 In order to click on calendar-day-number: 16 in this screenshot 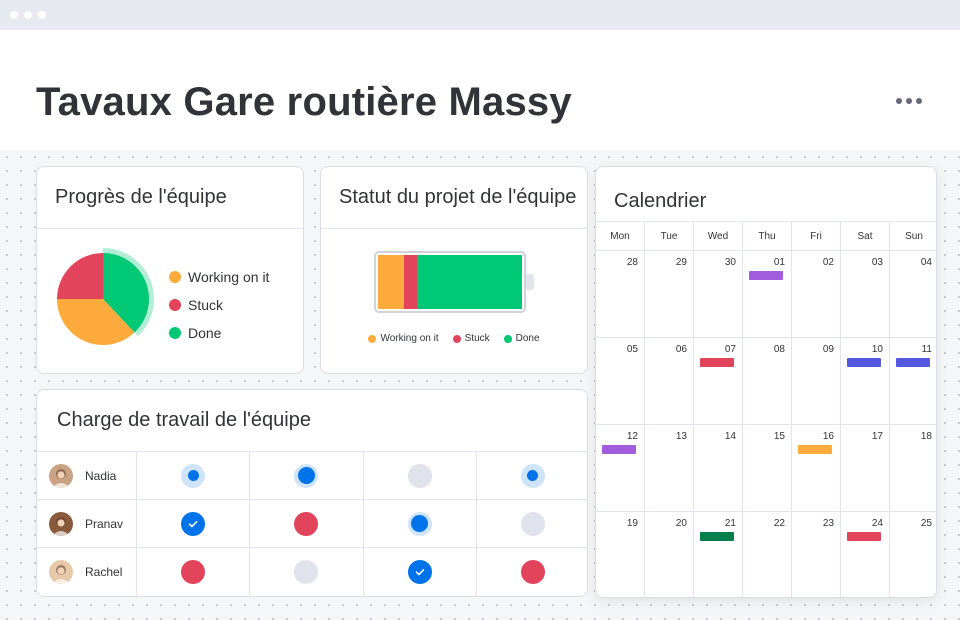, I will do `click(828, 436)`.